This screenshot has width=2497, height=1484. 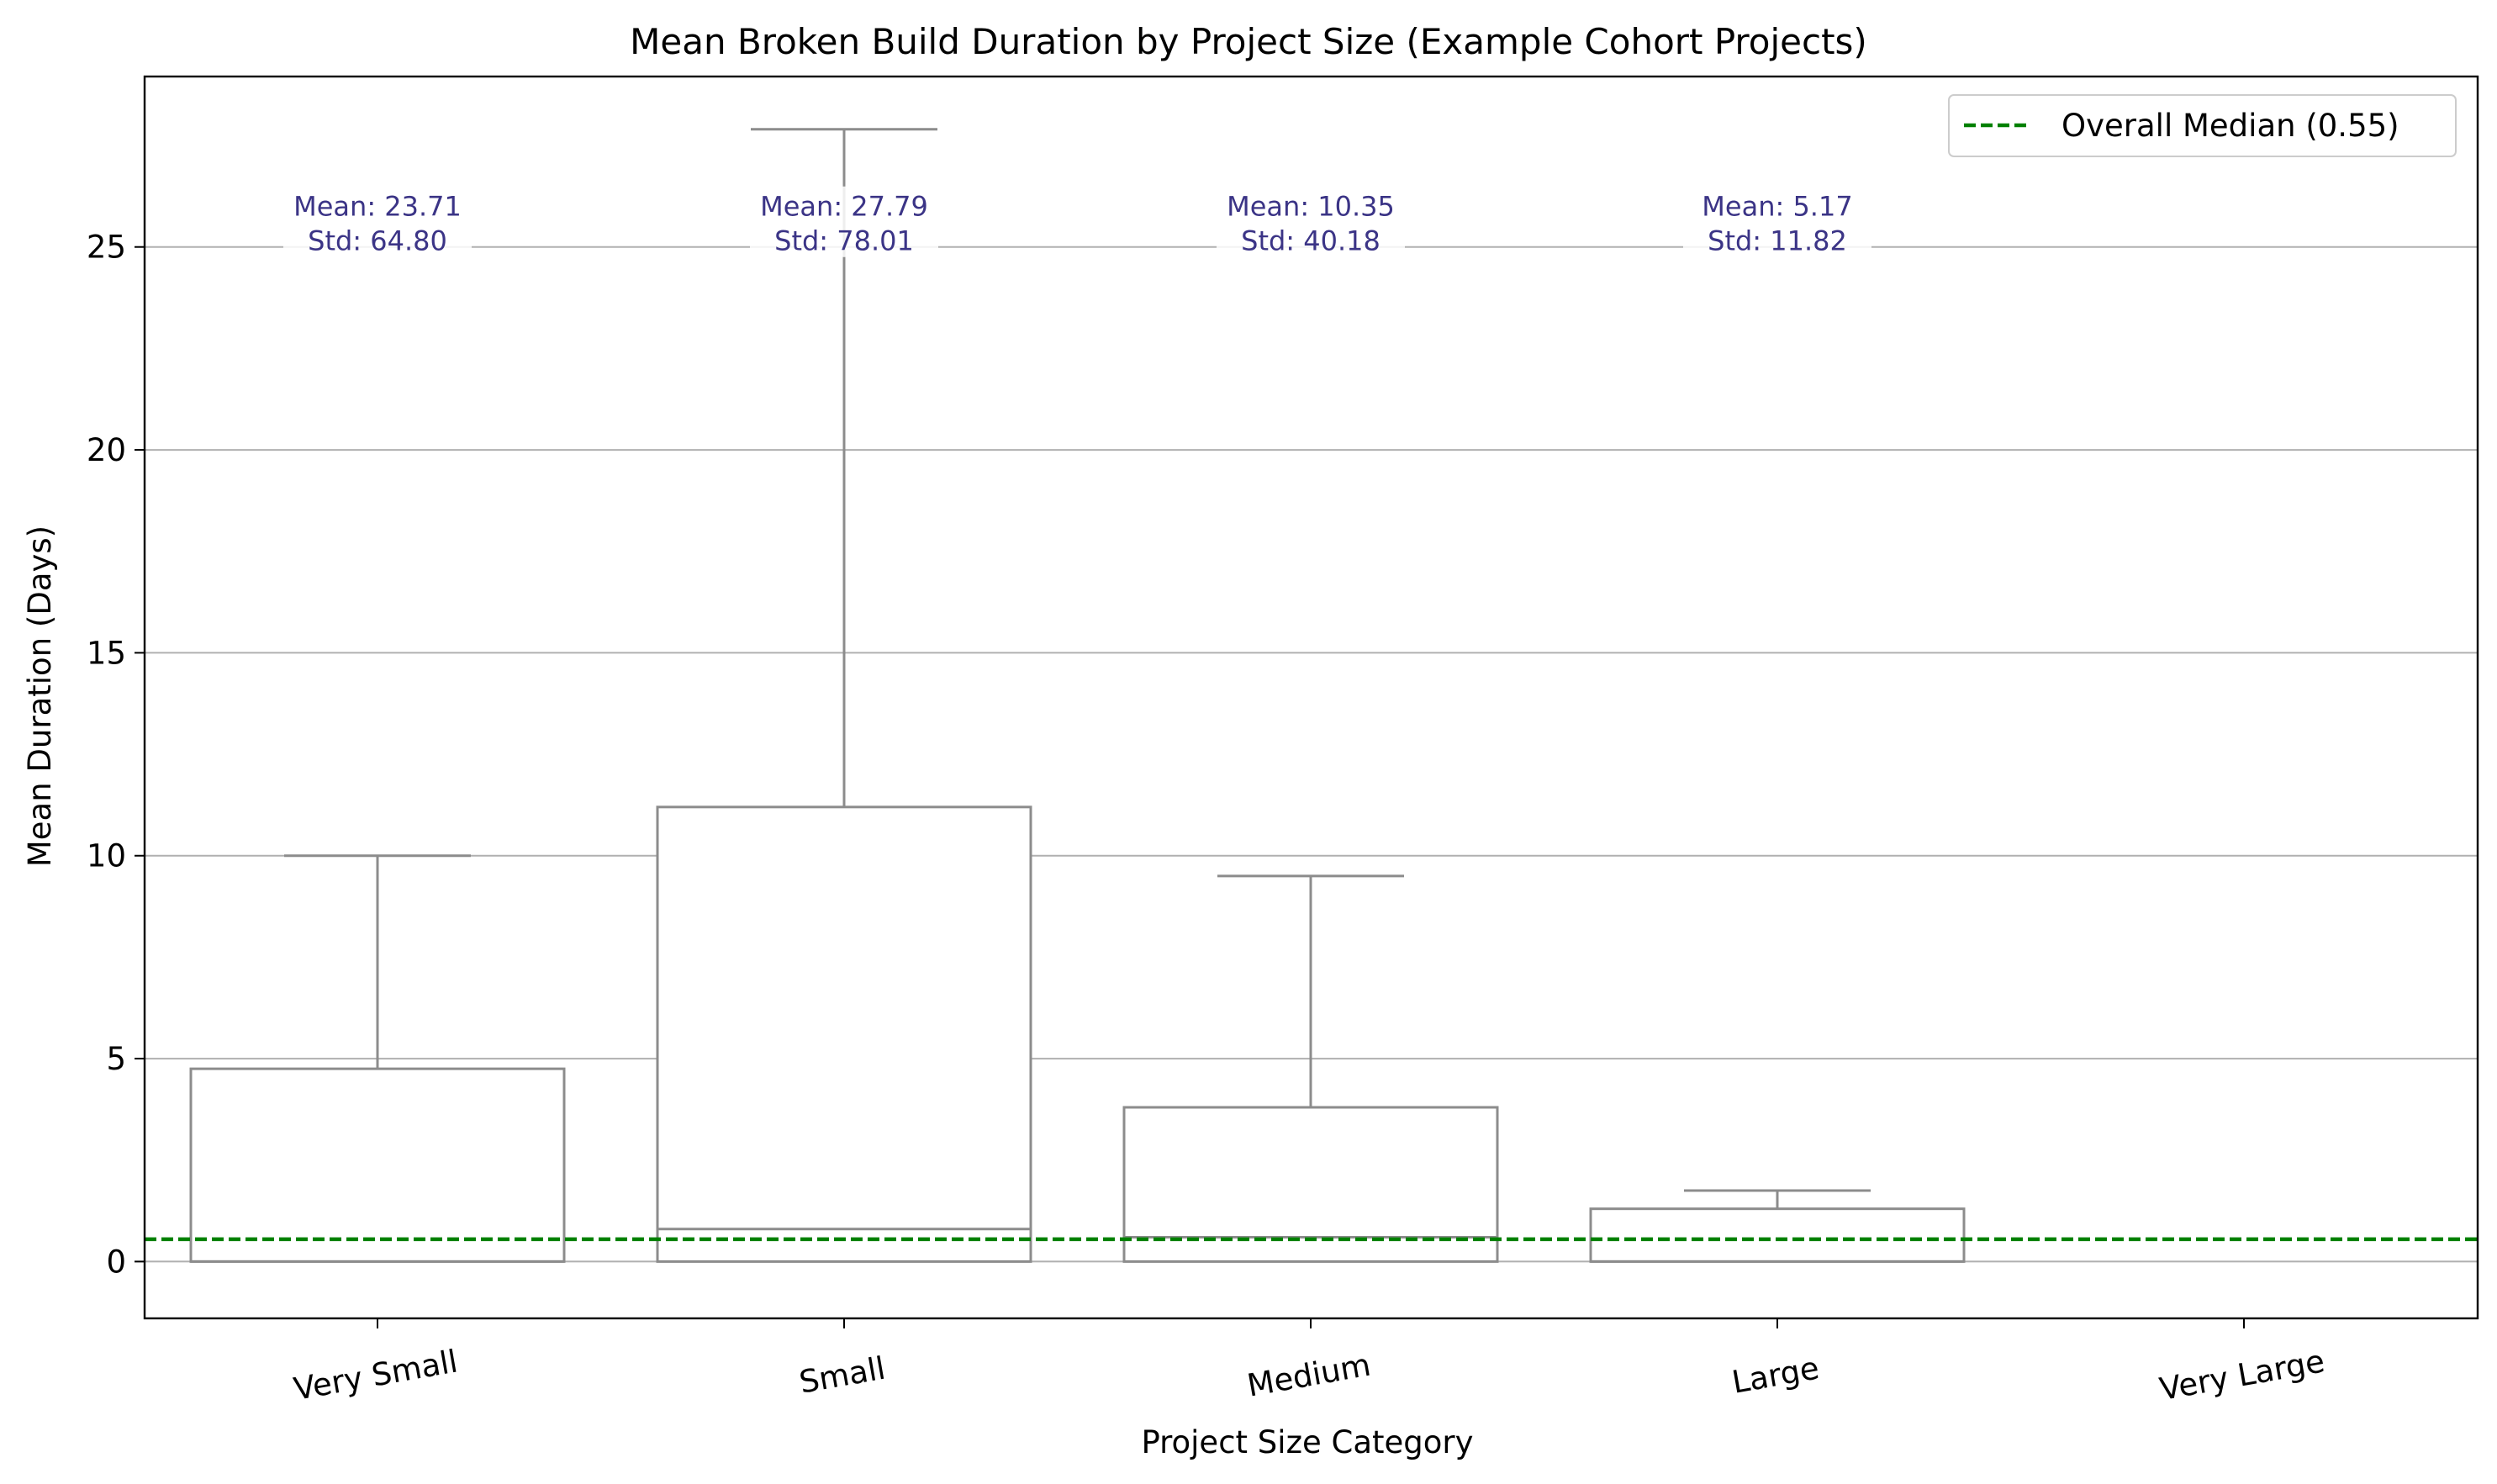 What do you see at coordinates (1777, 241) in the screenshot?
I see `annotation-std-large: Std: 11.82` at bounding box center [1777, 241].